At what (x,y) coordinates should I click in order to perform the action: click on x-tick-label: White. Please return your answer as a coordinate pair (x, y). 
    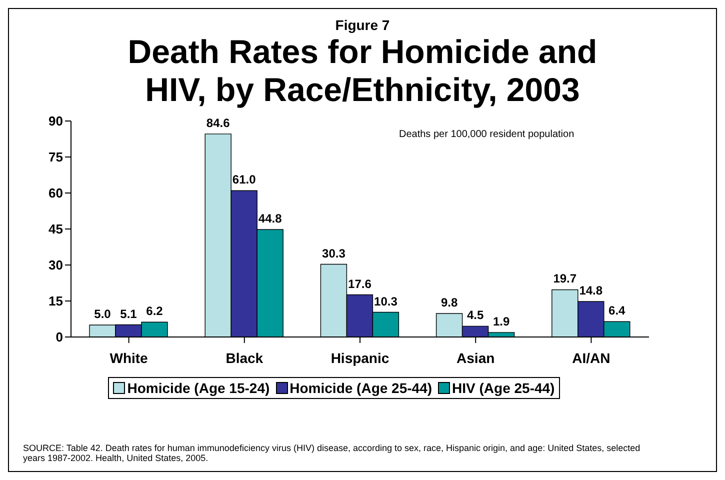
    Looking at the image, I should click on (129, 358).